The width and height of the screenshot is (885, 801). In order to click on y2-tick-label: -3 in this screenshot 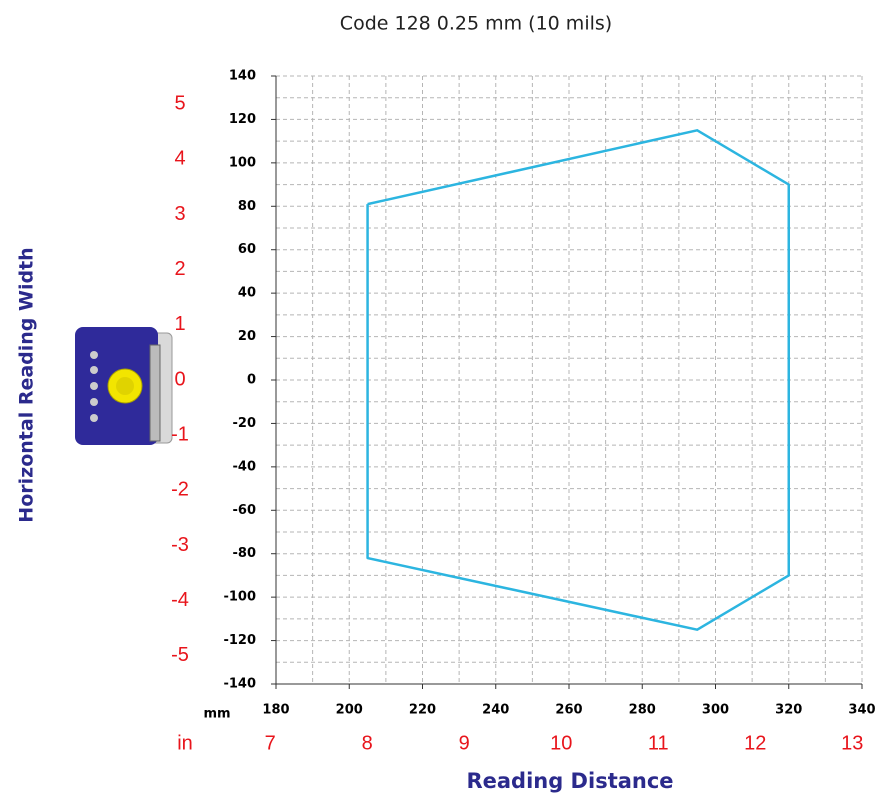, I will do `click(180, 545)`.